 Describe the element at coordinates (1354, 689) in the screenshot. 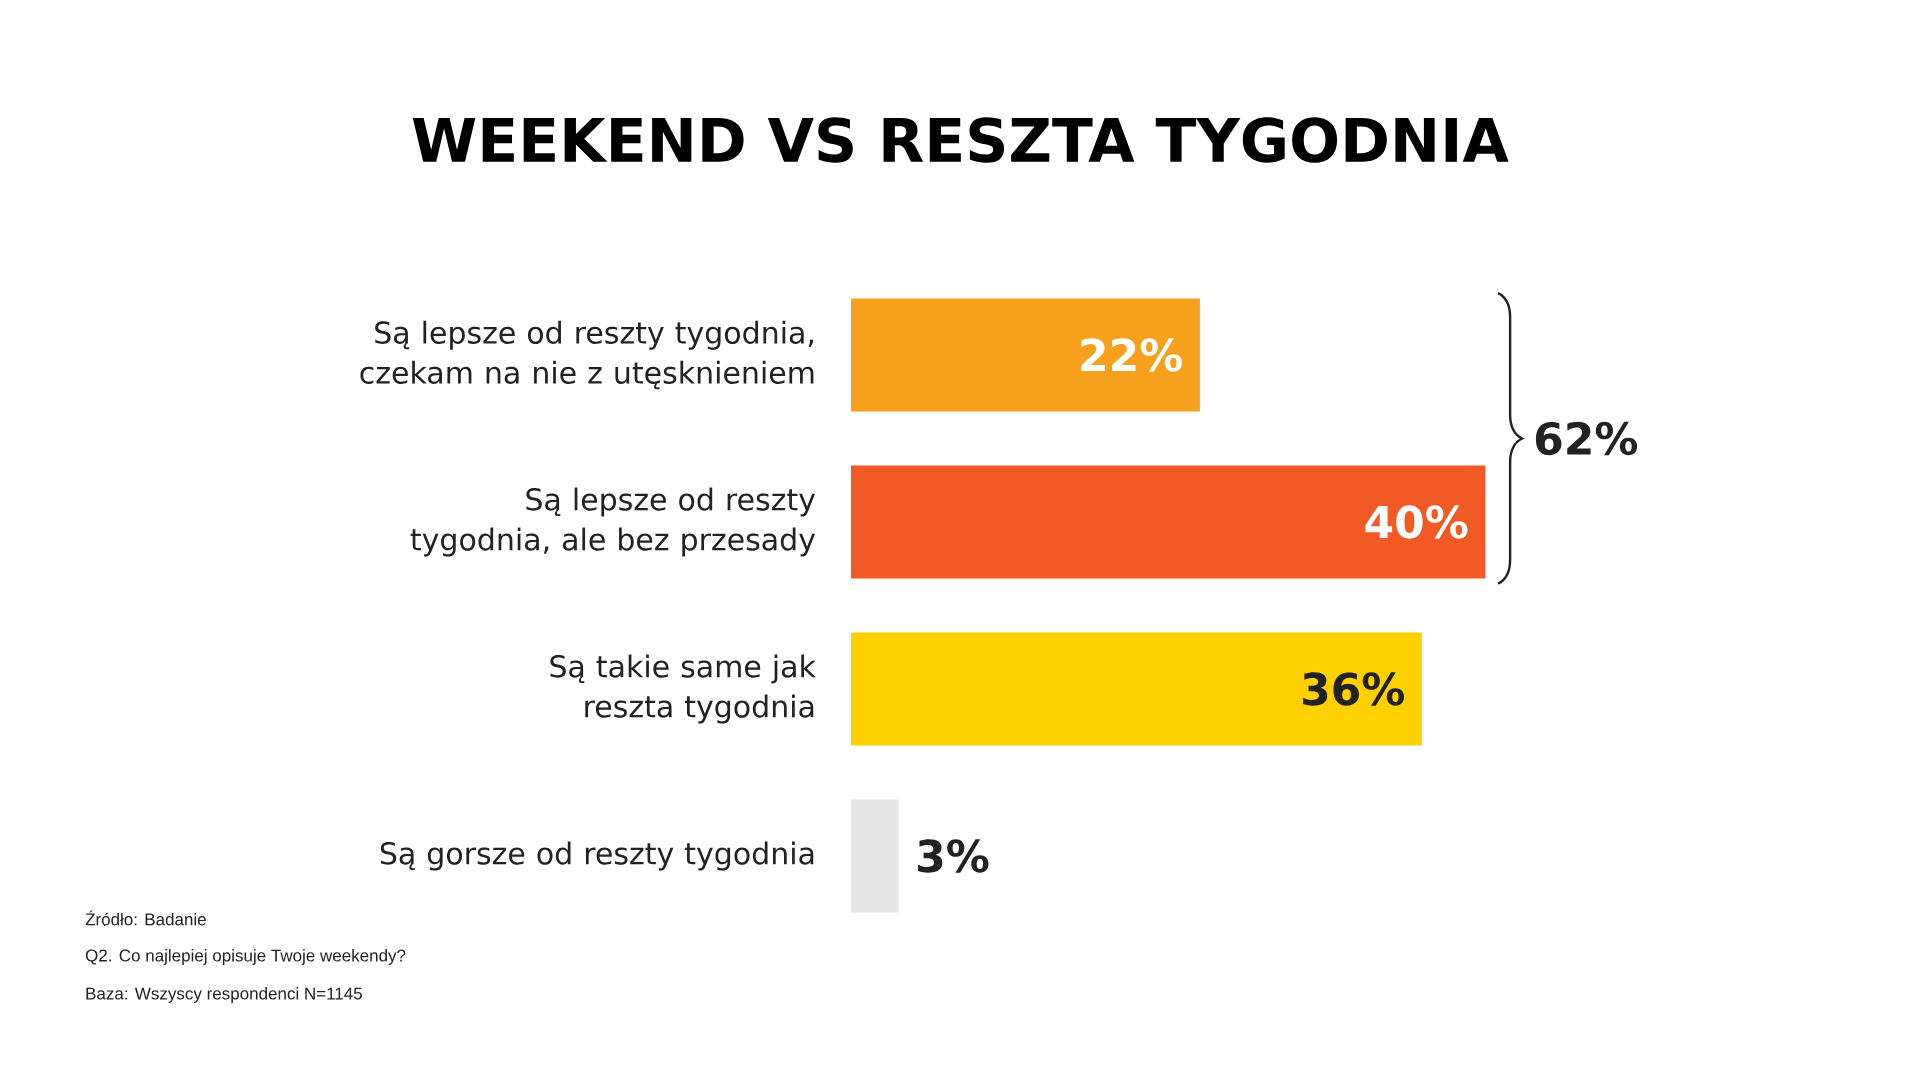

I see `data-label: 36%` at that location.